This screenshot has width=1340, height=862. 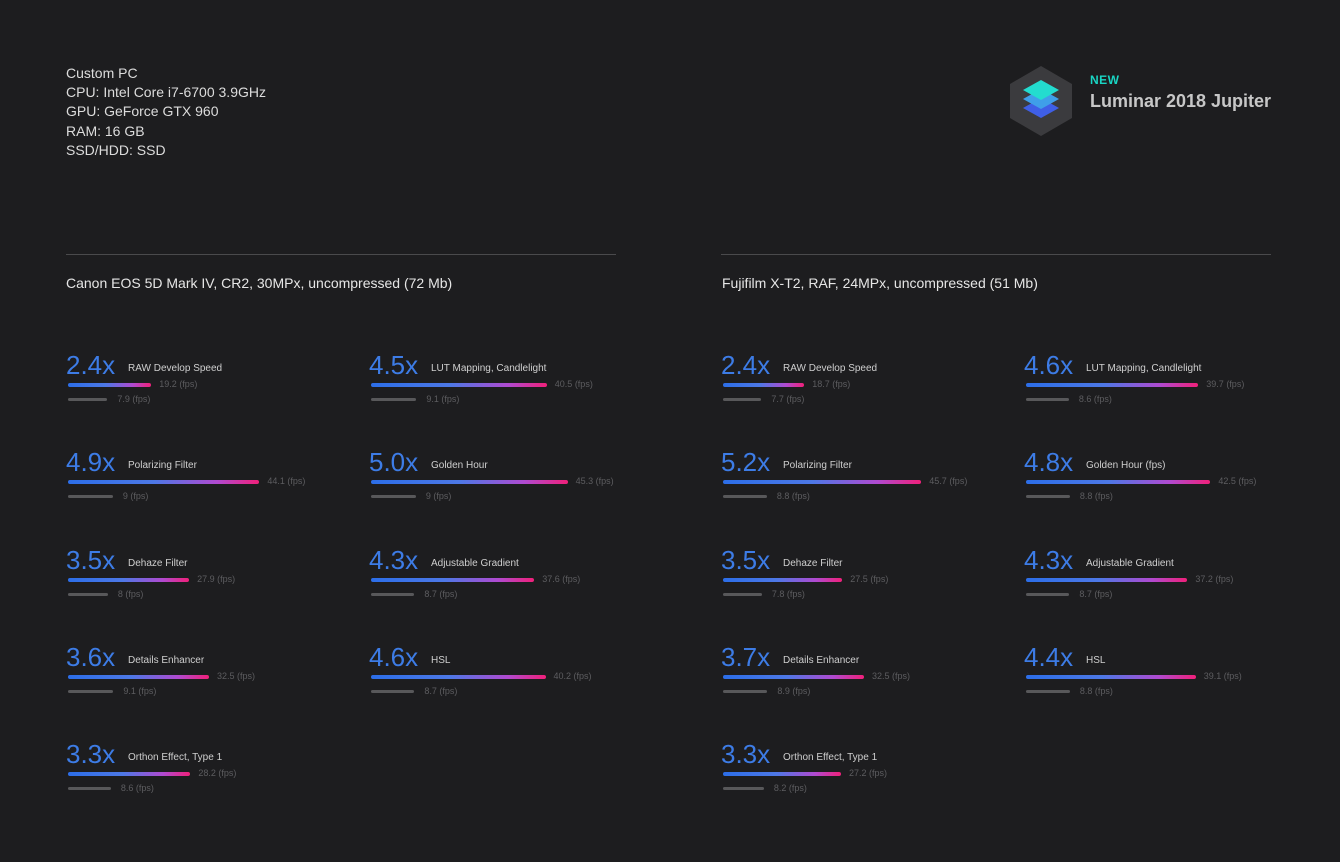 What do you see at coordinates (1126, 465) in the screenshot?
I see `benchmark-label: Golden Hour (fps)` at bounding box center [1126, 465].